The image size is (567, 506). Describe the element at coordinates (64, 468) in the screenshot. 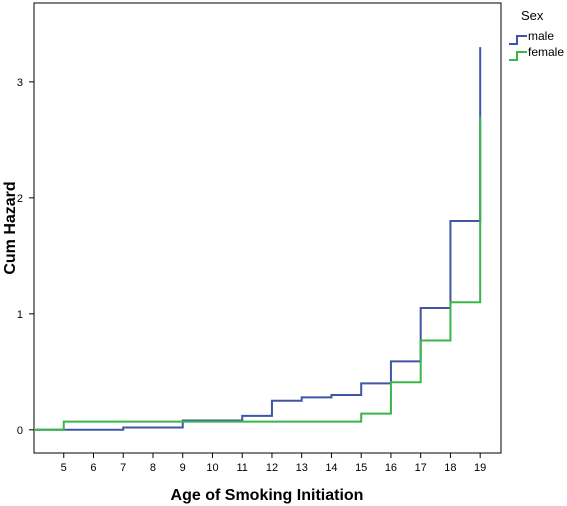

I see `x-tick-label: 5` at that location.